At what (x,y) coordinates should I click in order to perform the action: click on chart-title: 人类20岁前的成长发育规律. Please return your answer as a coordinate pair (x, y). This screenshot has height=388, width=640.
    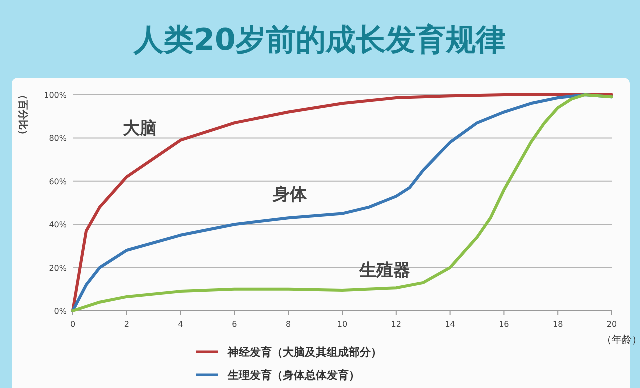
    Looking at the image, I should click on (319, 40).